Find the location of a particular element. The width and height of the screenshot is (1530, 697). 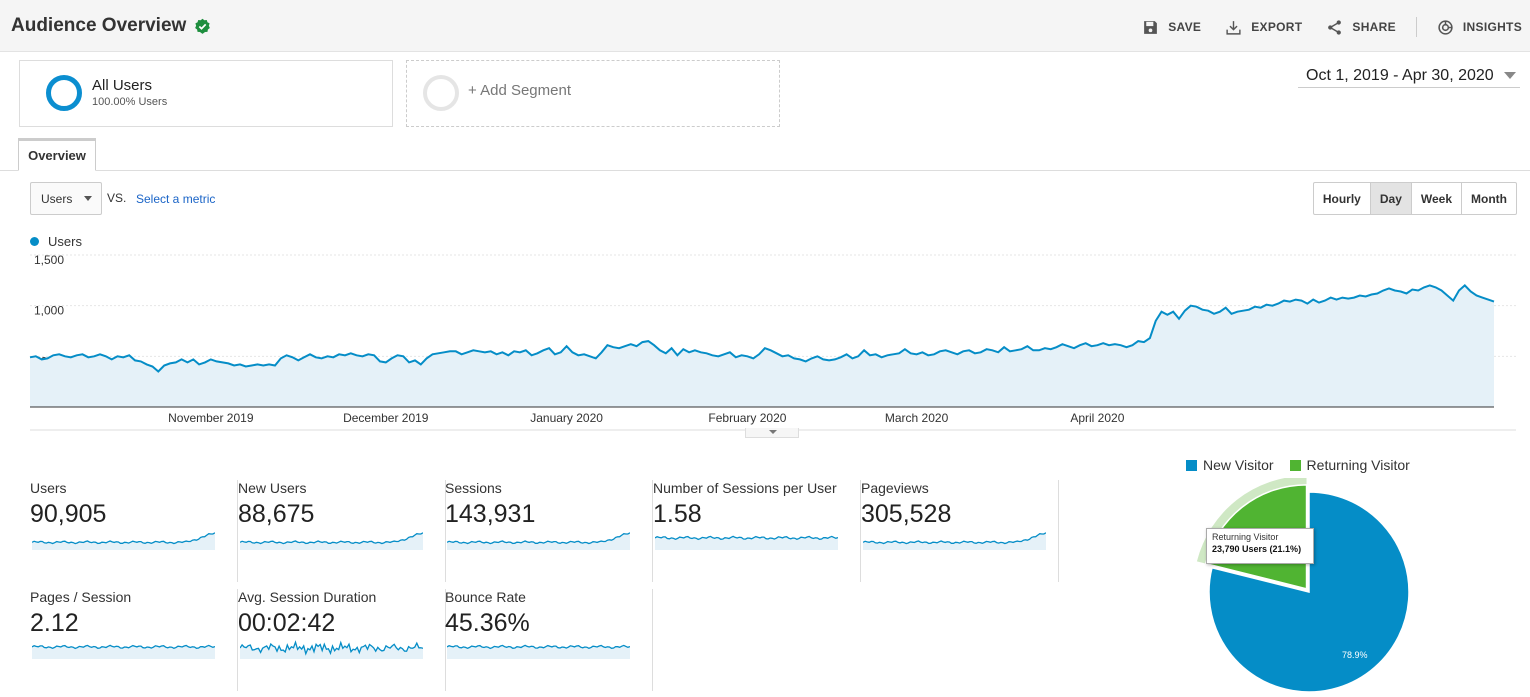

date-range-picker: Oct 1, 2019 - Apr 30, 2020 is located at coordinates (1409, 76).